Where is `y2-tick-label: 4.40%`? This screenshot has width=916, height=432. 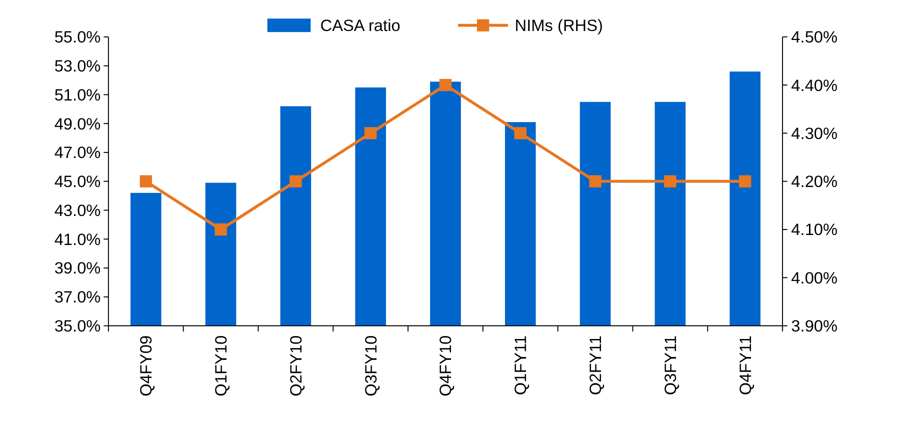 y2-tick-label: 4.40% is located at coordinates (814, 85).